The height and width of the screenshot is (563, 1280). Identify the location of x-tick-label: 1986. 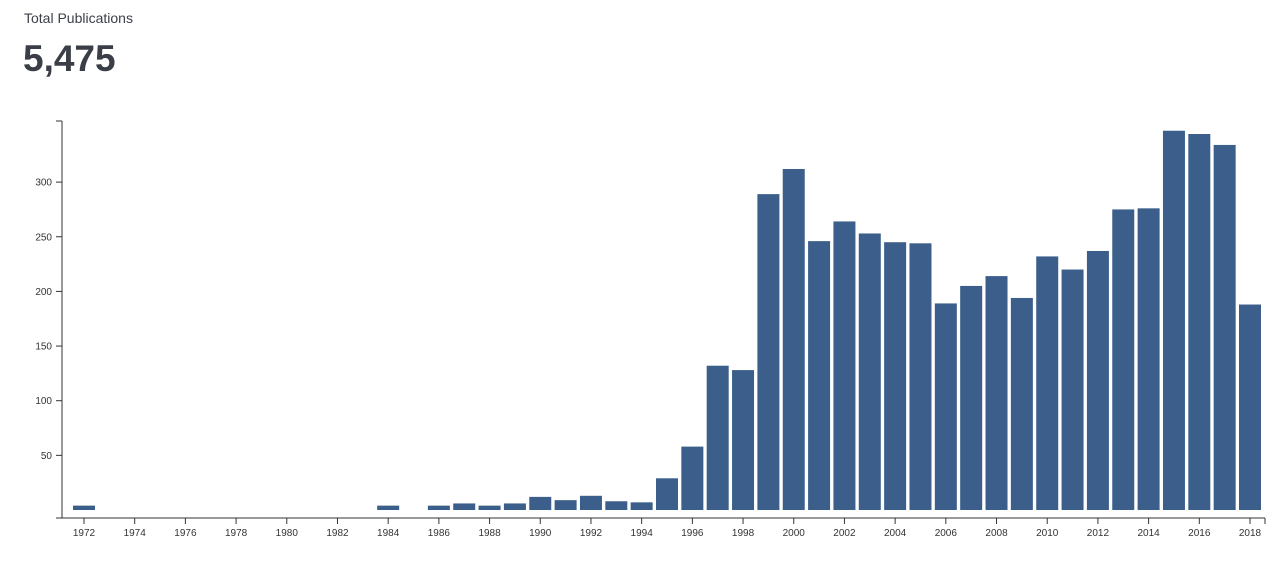
(439, 533).